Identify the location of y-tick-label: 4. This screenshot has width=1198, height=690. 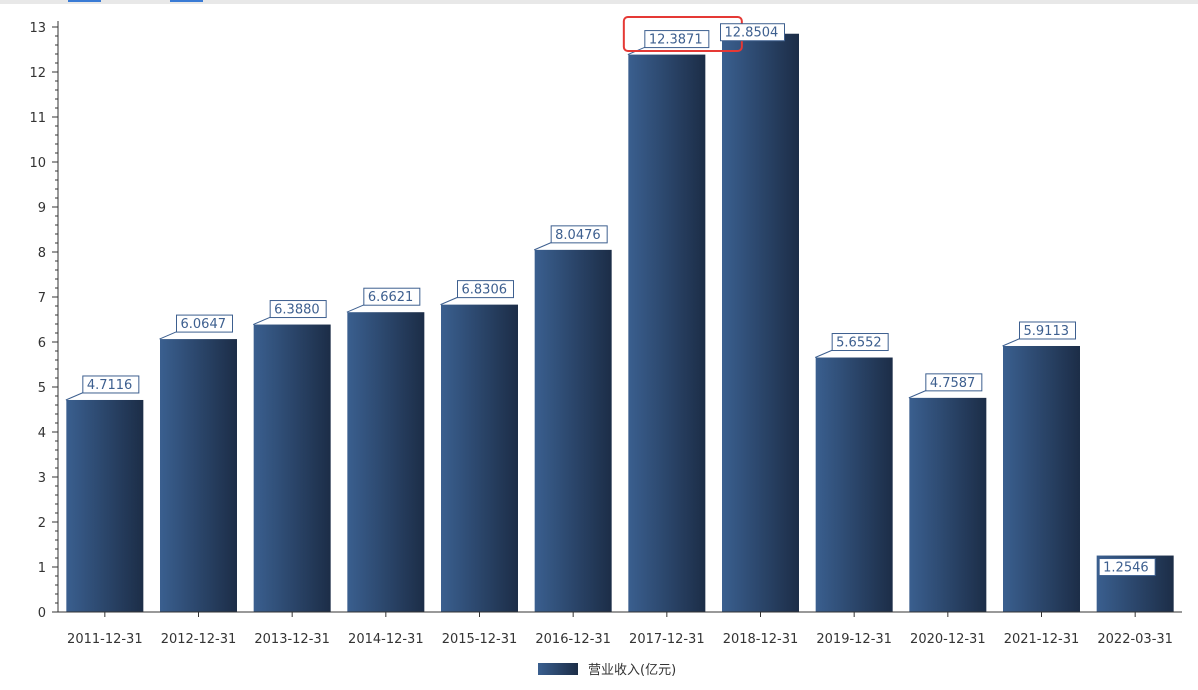
(42, 433).